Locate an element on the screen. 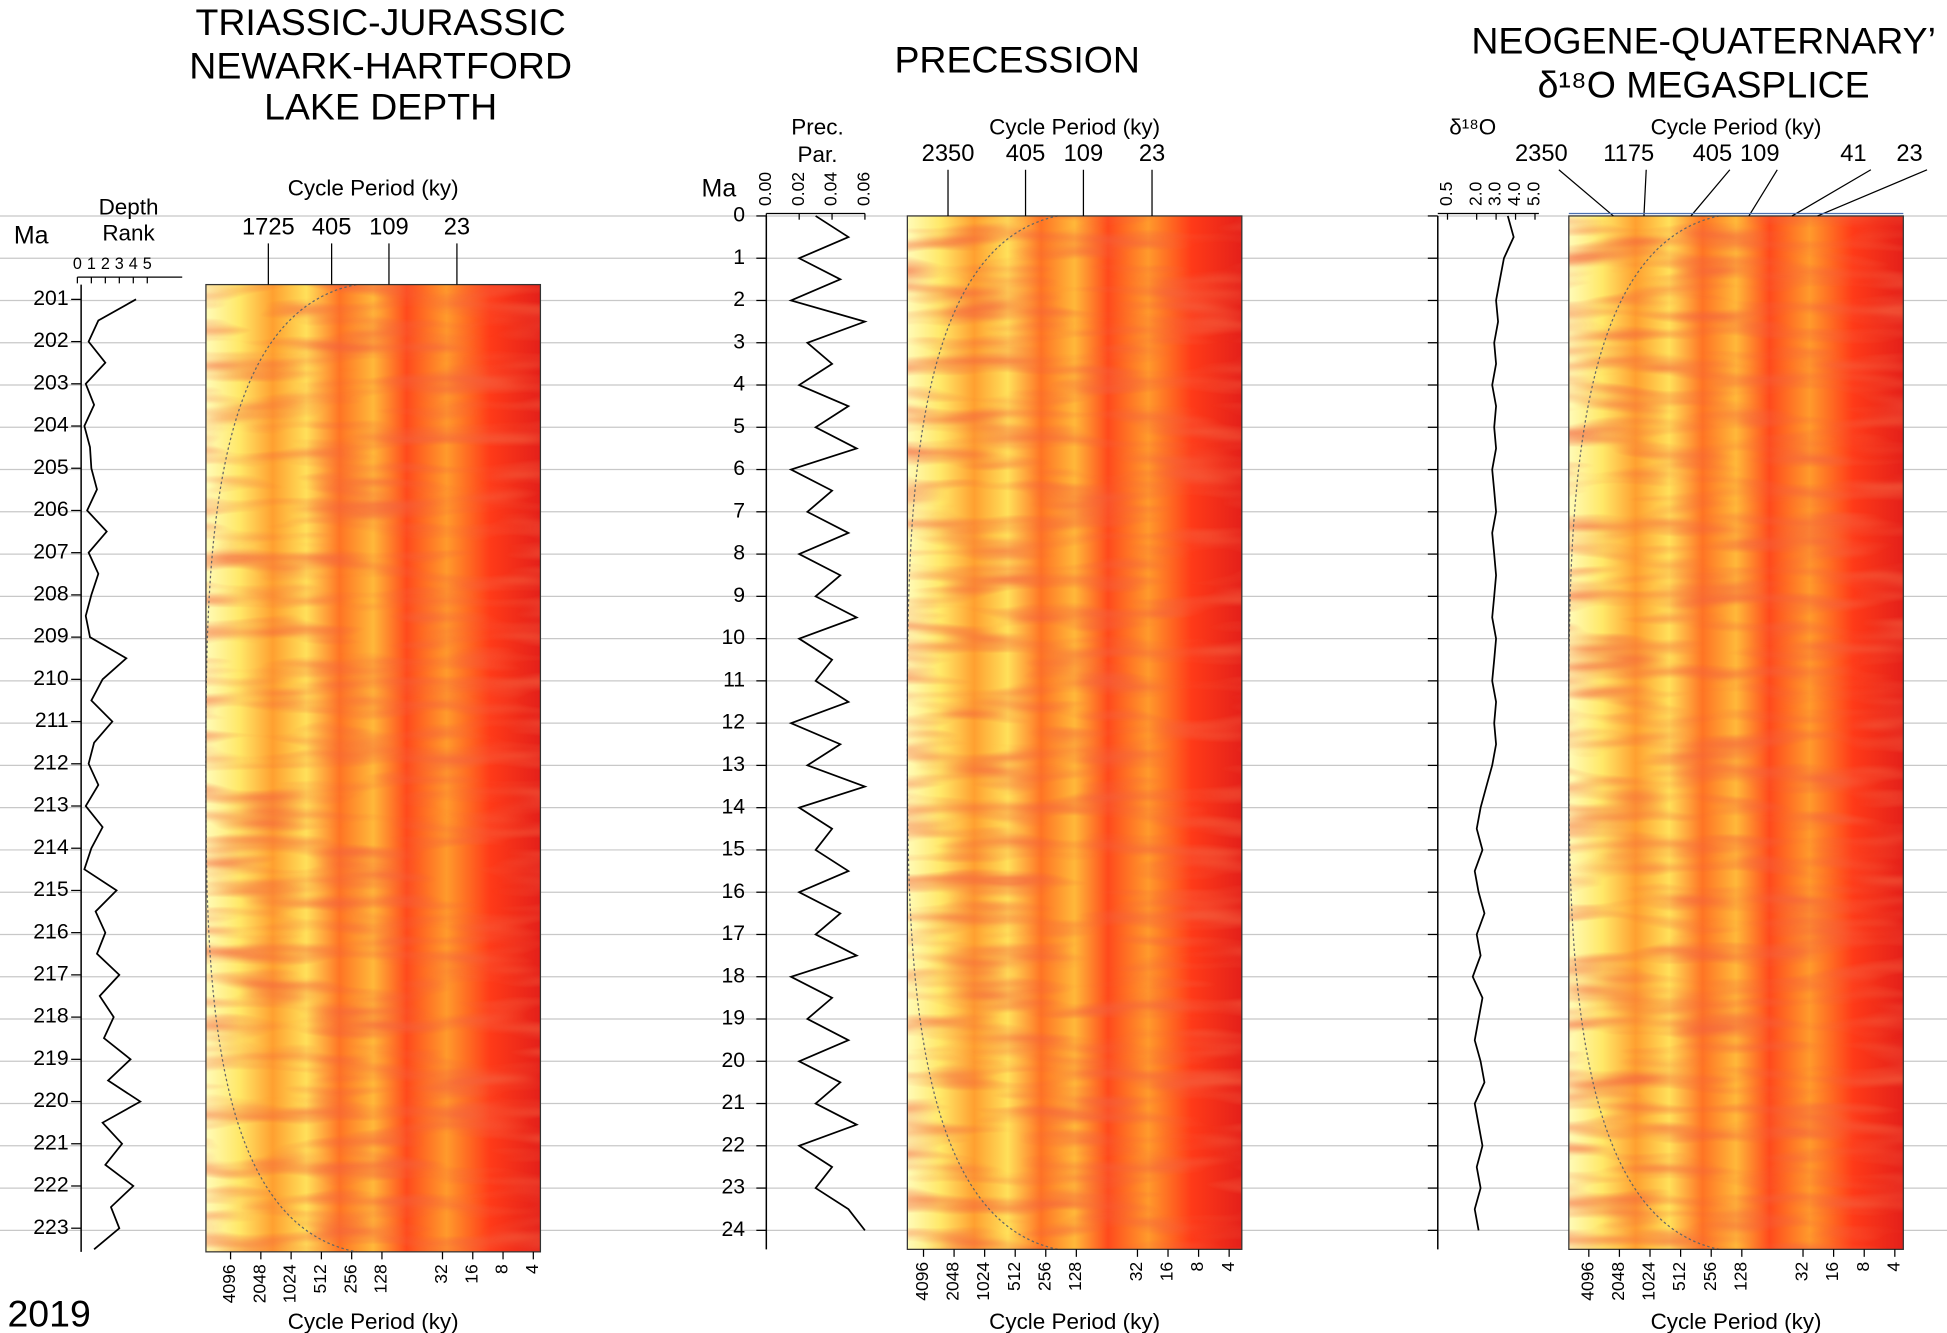  x-tick-label: 0.04 is located at coordinates (831, 189).